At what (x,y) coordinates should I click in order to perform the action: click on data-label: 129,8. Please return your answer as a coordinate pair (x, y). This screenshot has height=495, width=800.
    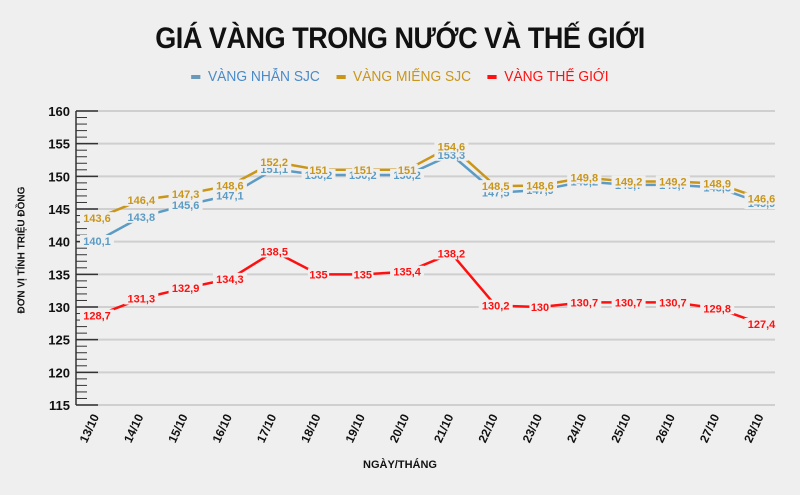
    Looking at the image, I should click on (717, 309).